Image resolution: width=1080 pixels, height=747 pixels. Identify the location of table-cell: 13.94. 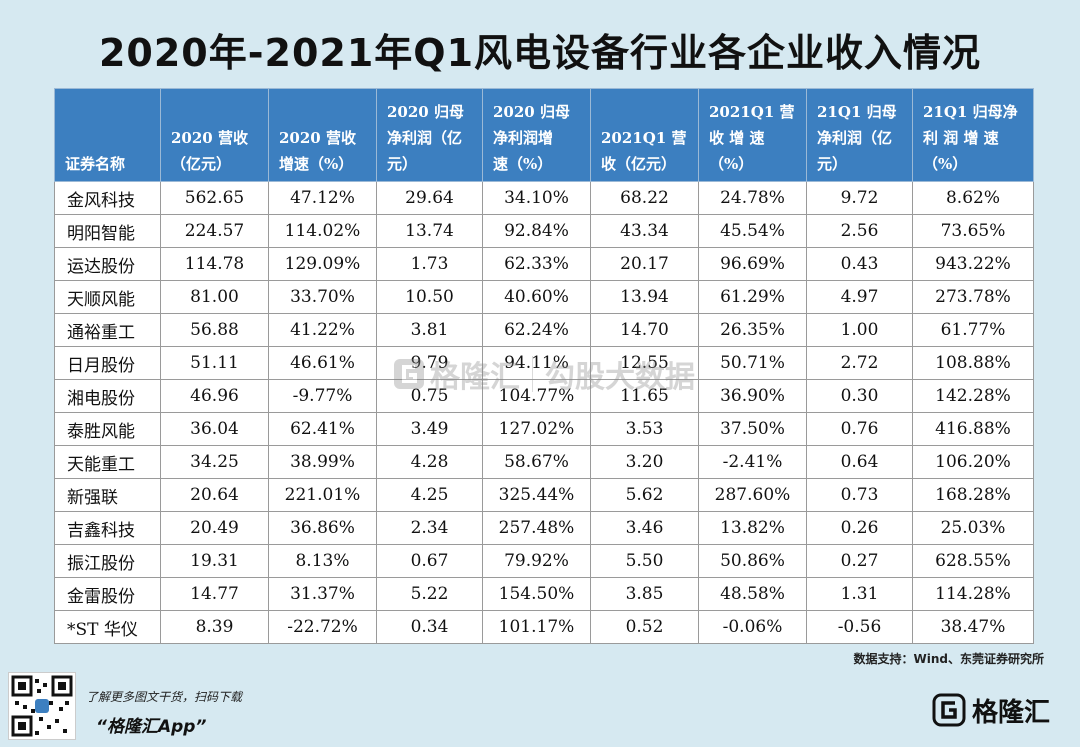
(644, 297).